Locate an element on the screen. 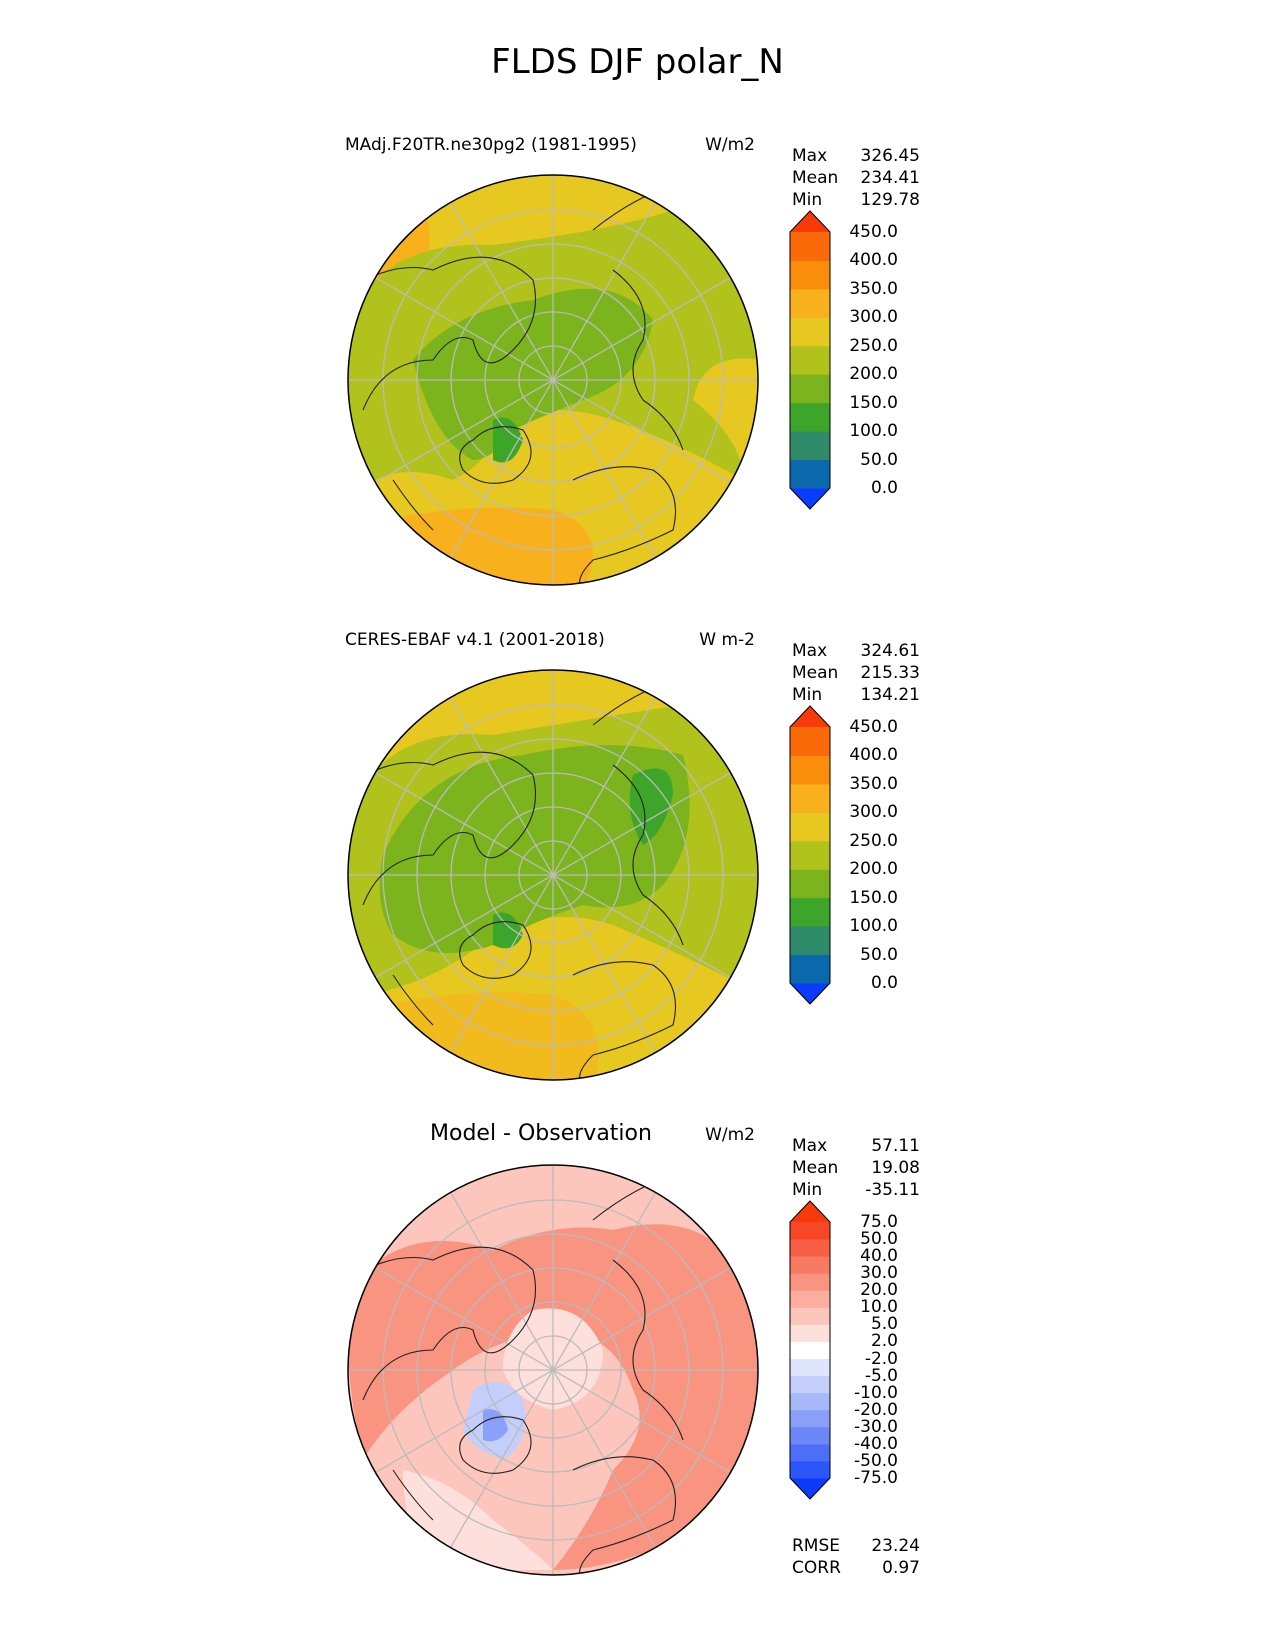 This screenshot has width=1275, height=1650. stats-box: Max 57.11 Mean 19.08 Min -35.11 is located at coordinates (856, 1168).